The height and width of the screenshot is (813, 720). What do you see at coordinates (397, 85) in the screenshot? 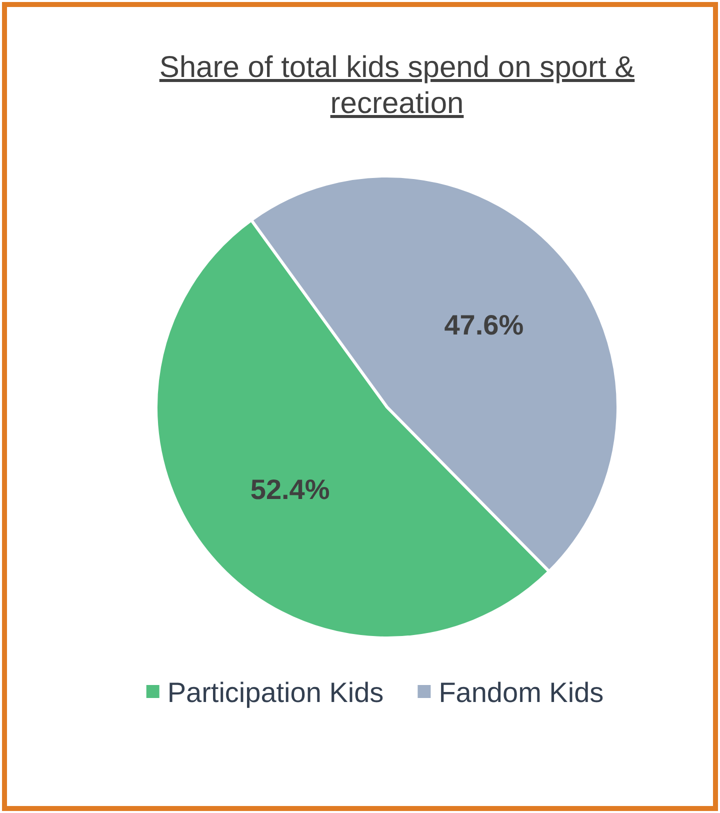
I see `chart-title: Share of total kids spend on sport & recreation` at bounding box center [397, 85].